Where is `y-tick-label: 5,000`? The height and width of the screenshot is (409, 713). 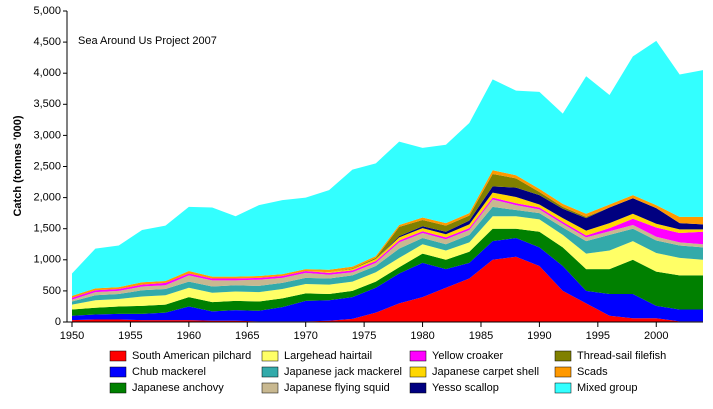
y-tick-label: 5,000 is located at coordinates (47, 11).